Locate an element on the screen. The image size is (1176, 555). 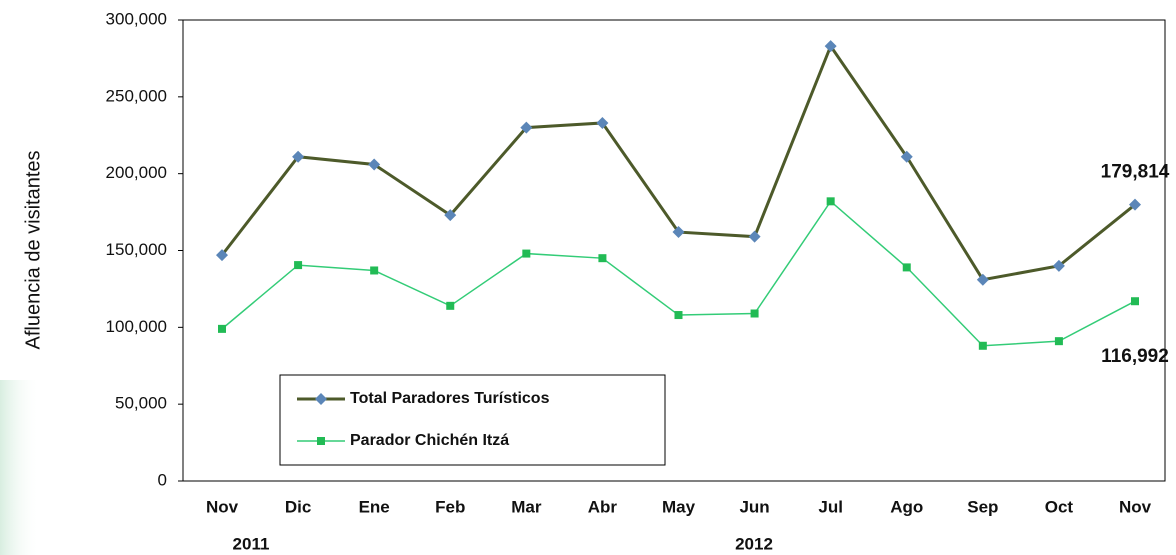
x-tick-label: Dic is located at coordinates (298, 506).